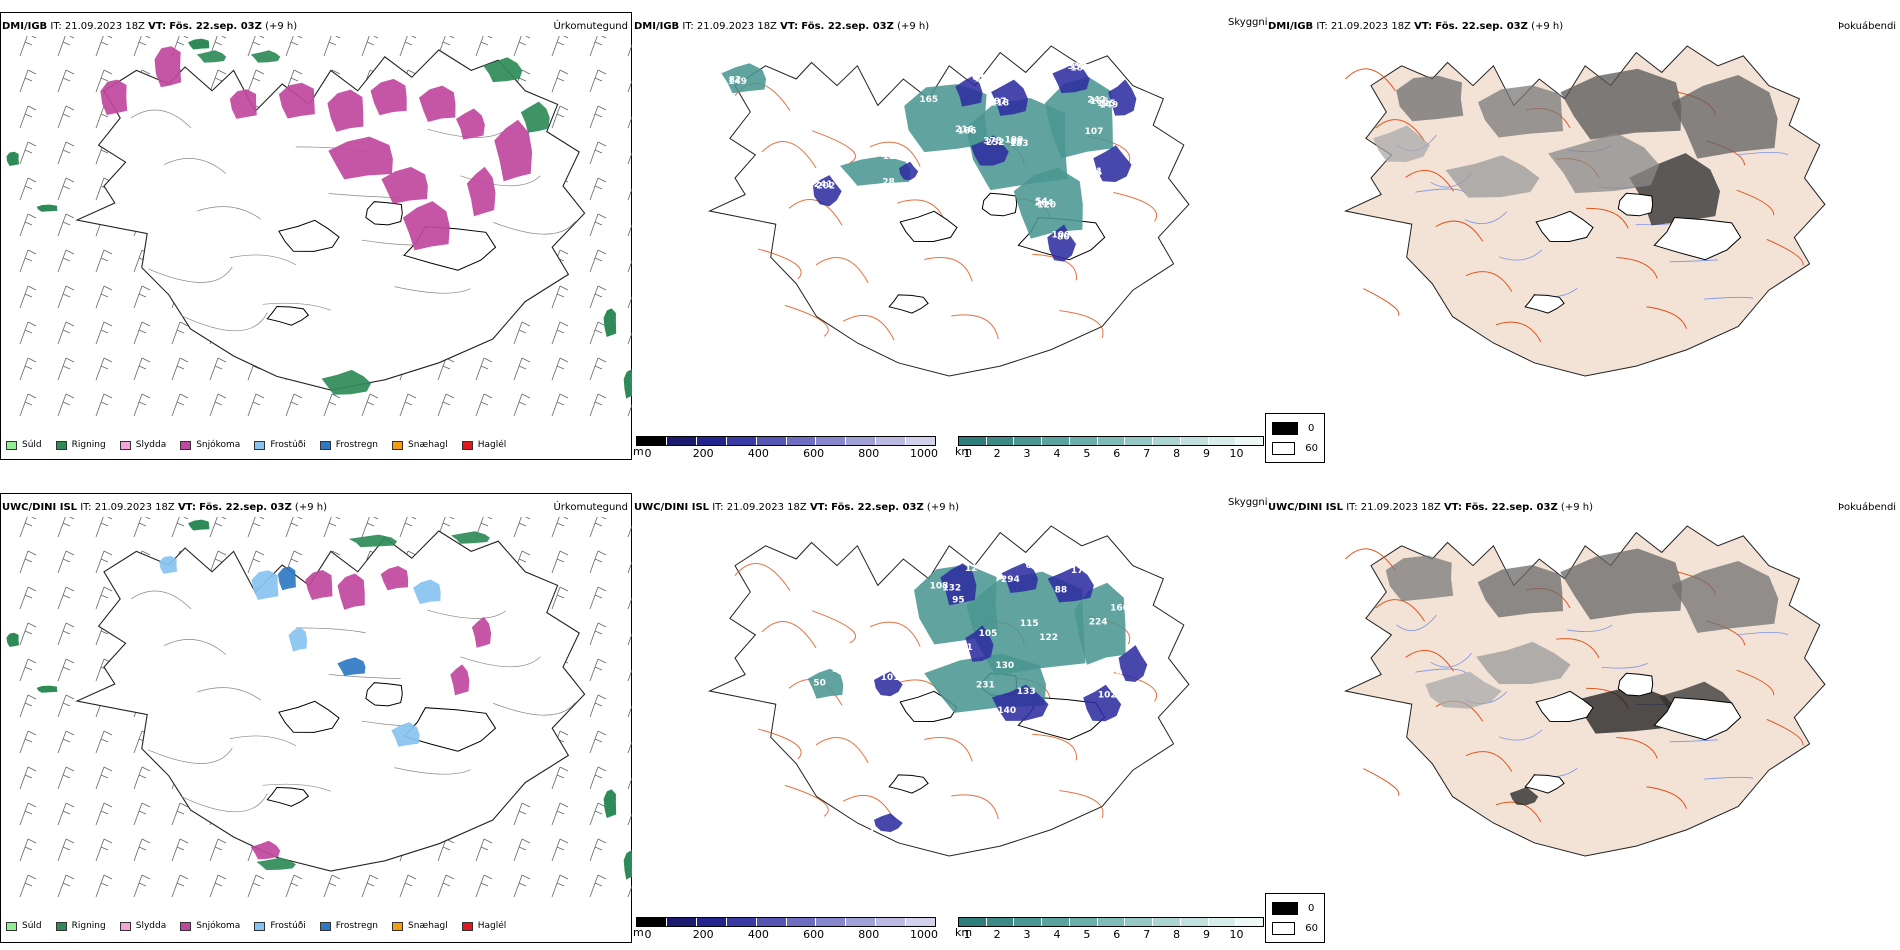  What do you see at coordinates (215, 26) in the screenshot?
I see `vt-value: Fös. 22.sep. 03Z` at bounding box center [215, 26].